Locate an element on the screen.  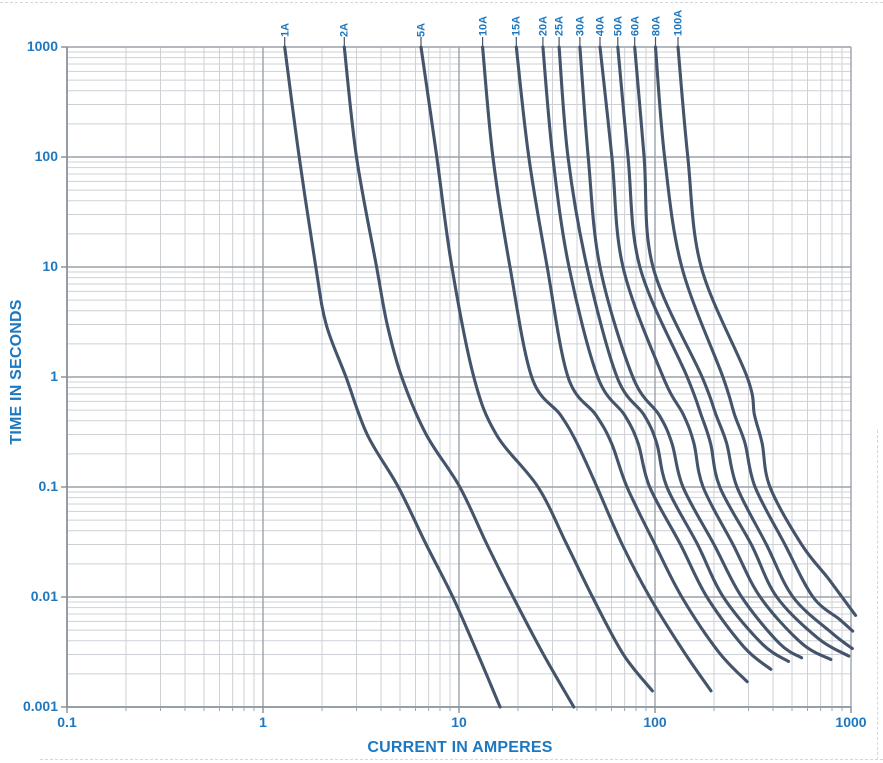
y-tick-label: 10 is located at coordinates (50, 266).